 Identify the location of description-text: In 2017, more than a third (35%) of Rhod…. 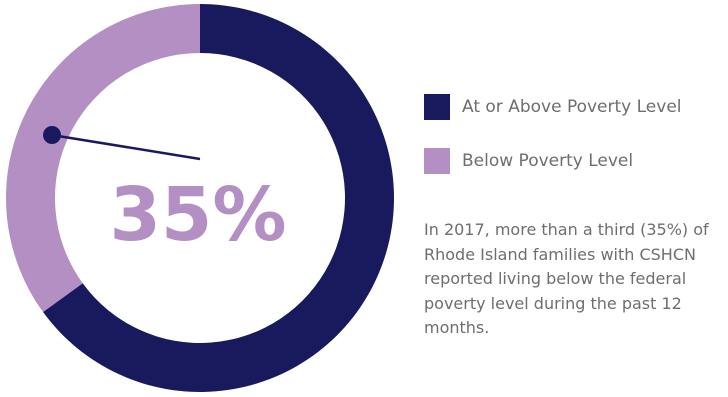
(566, 278).